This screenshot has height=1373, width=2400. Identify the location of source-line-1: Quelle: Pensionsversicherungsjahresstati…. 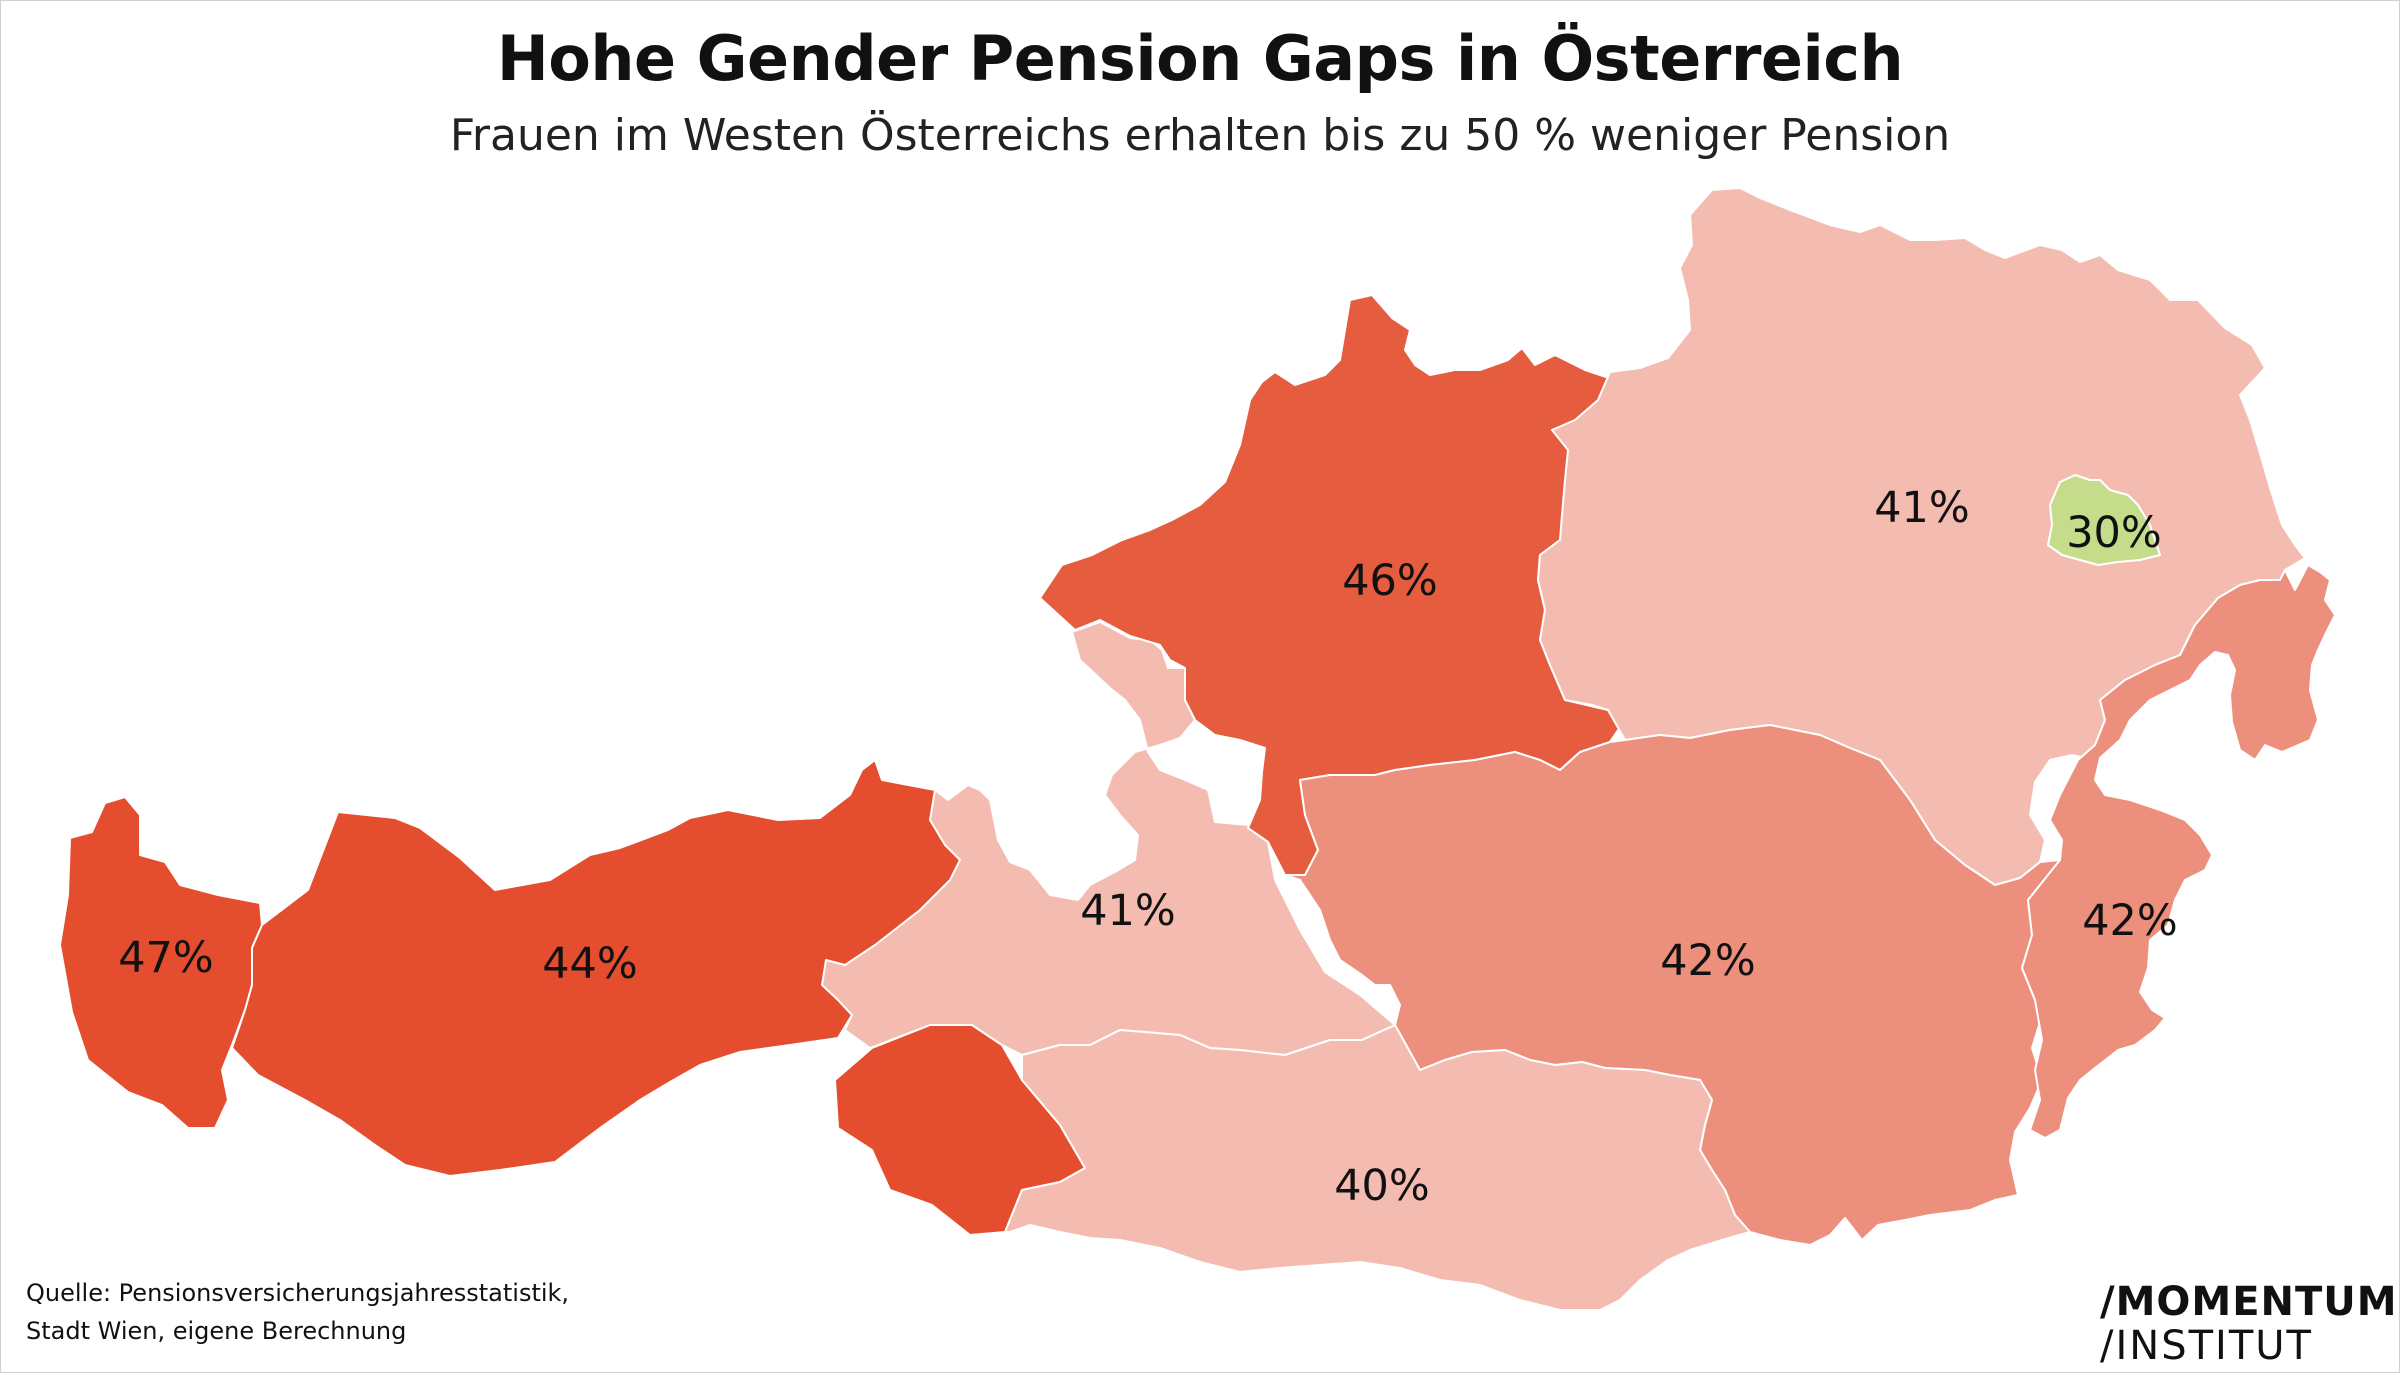
(298, 1293).